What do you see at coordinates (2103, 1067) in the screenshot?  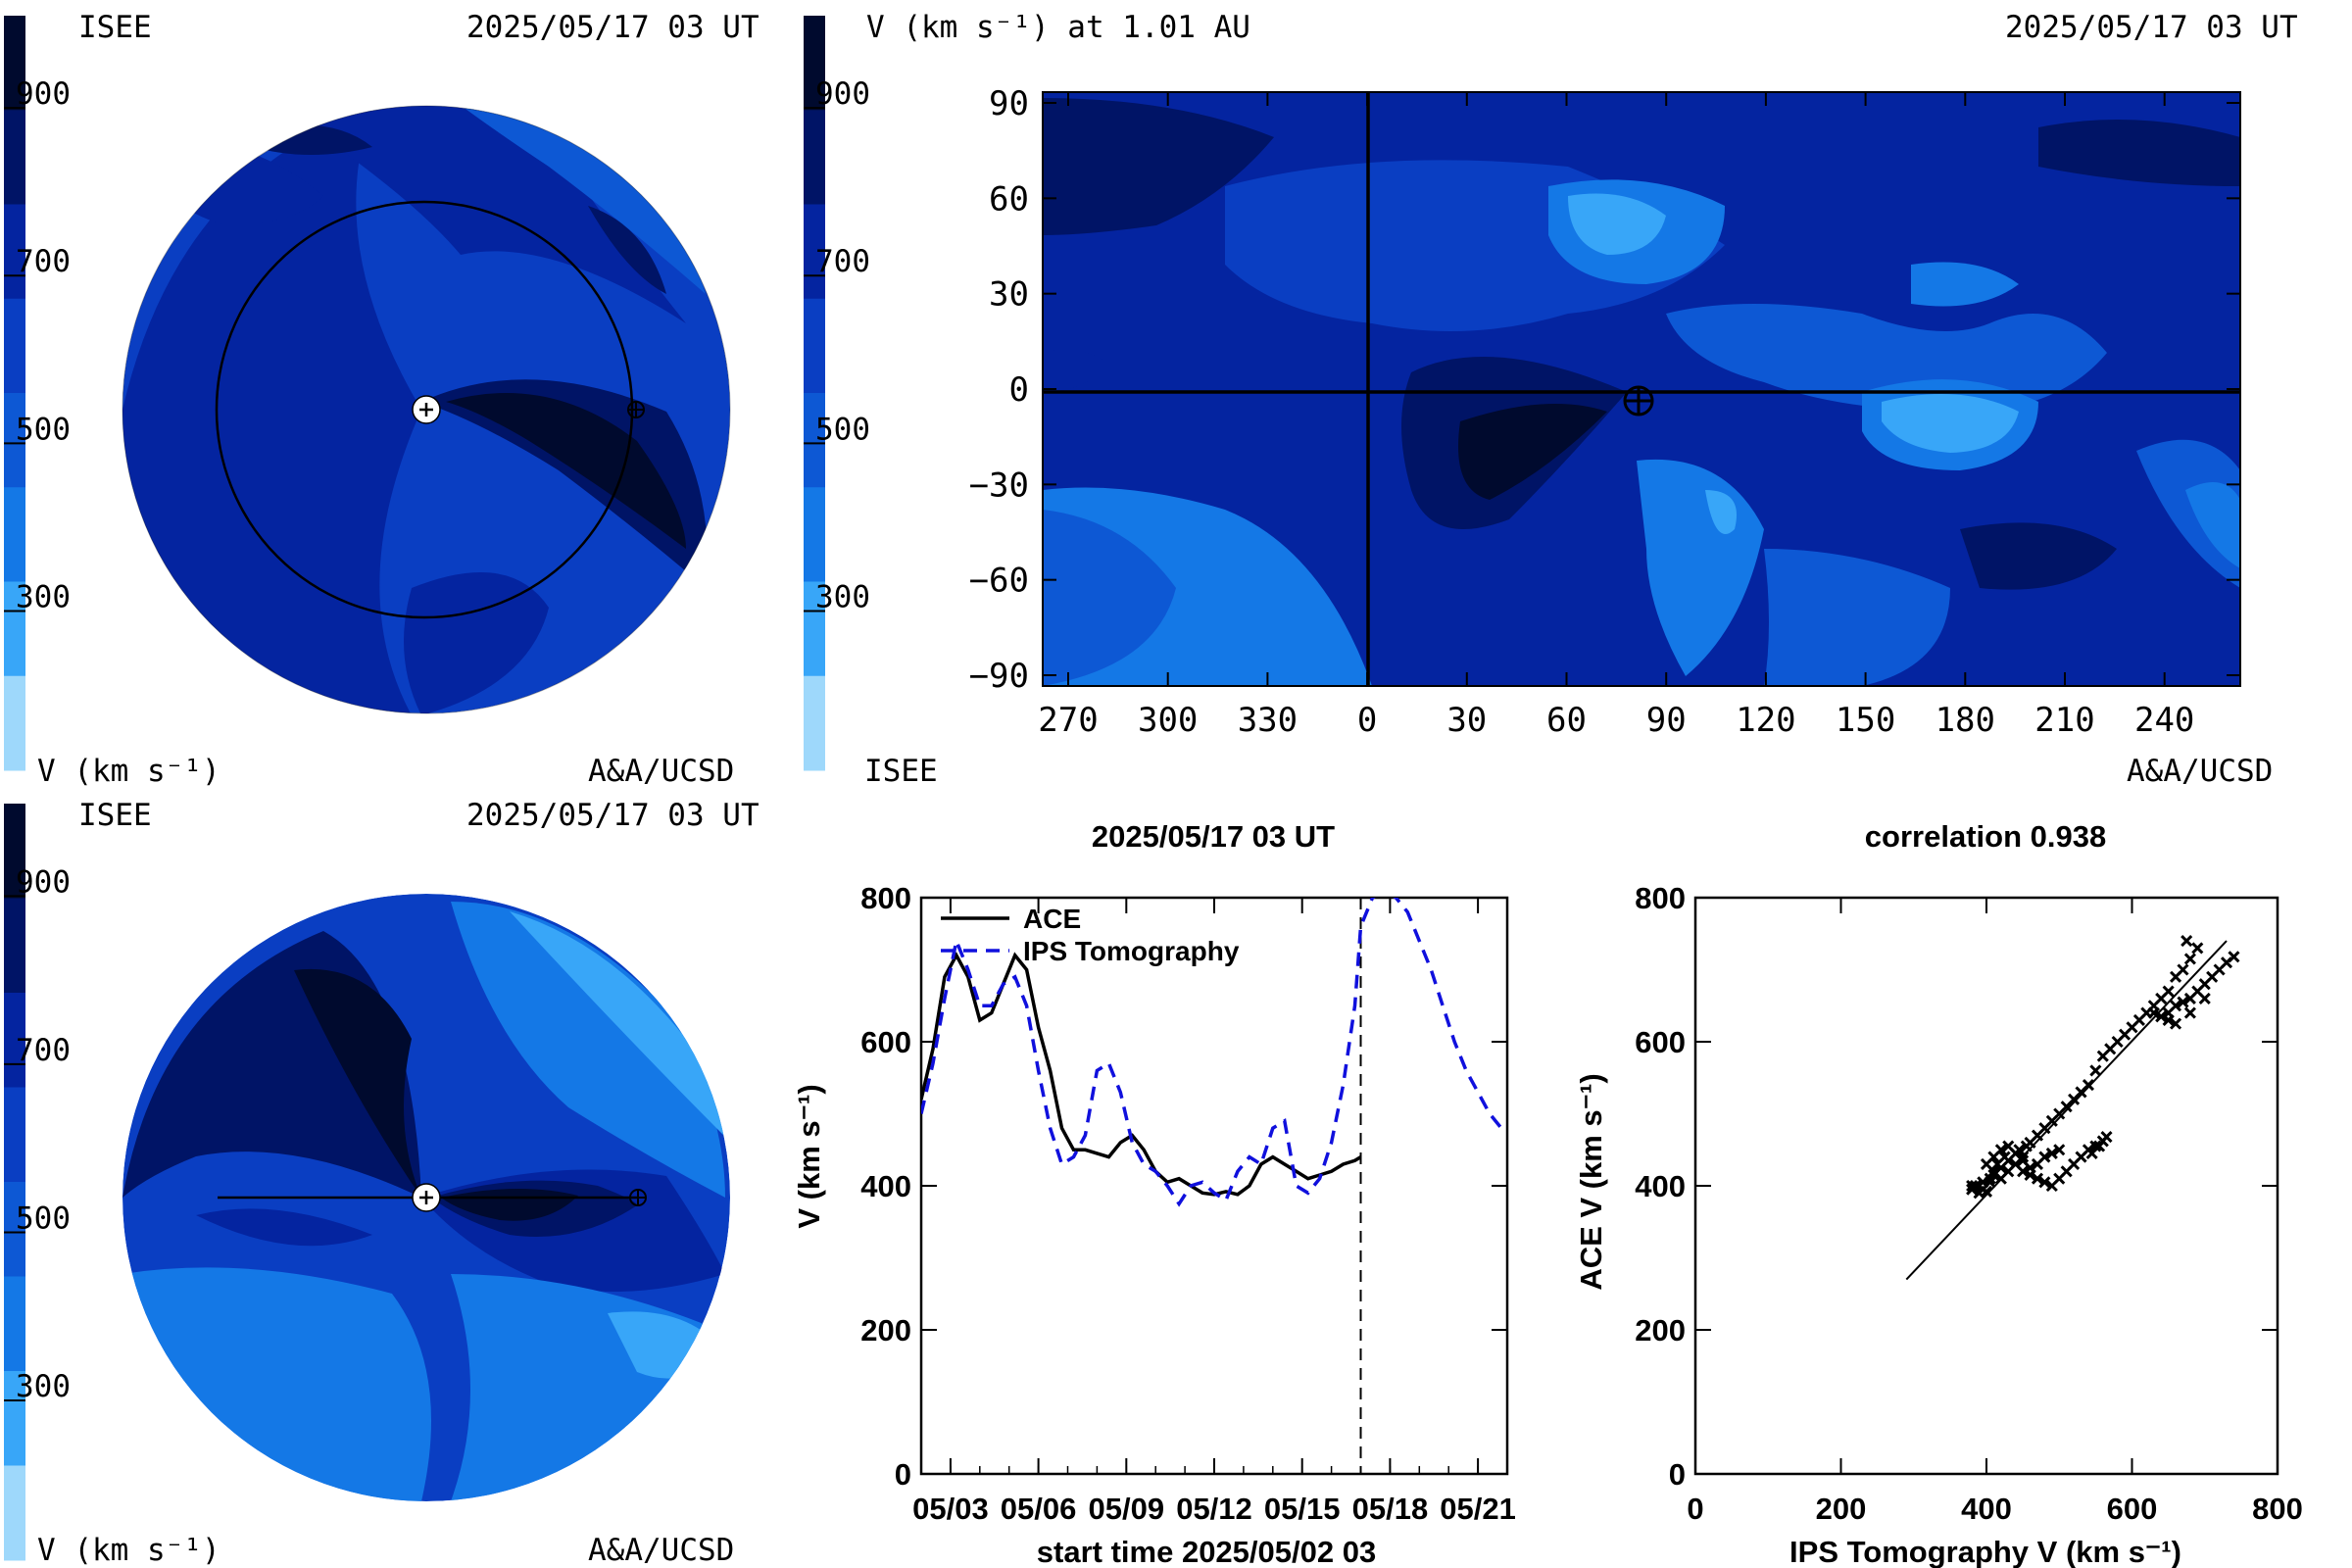 I see `scatter-points` at bounding box center [2103, 1067].